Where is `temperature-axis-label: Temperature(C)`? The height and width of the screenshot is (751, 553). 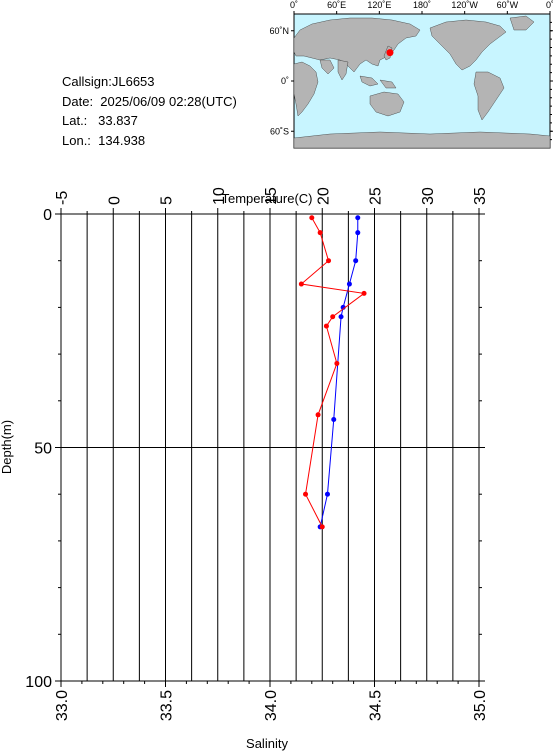
temperature-axis-label: Temperature(C) is located at coordinates (266, 198).